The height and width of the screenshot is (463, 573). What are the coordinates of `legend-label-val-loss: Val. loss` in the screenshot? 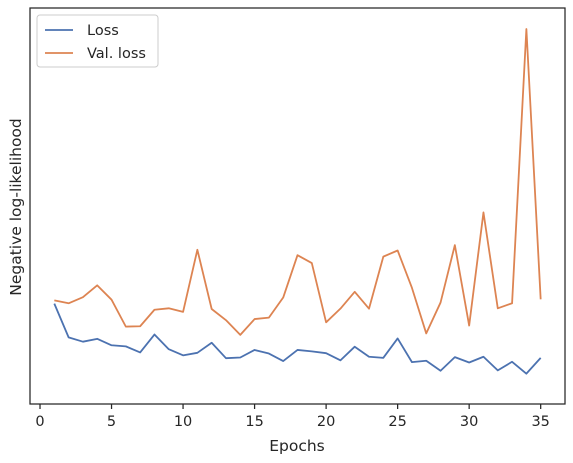 It's located at (116, 54).